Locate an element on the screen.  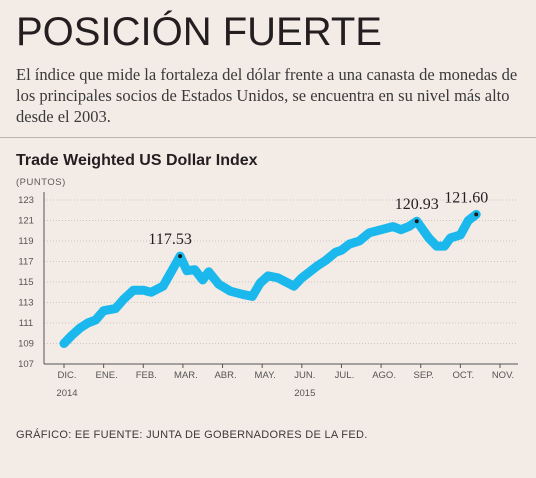
y-axis-unit-label: (PUNTOS) is located at coordinates (41, 182).